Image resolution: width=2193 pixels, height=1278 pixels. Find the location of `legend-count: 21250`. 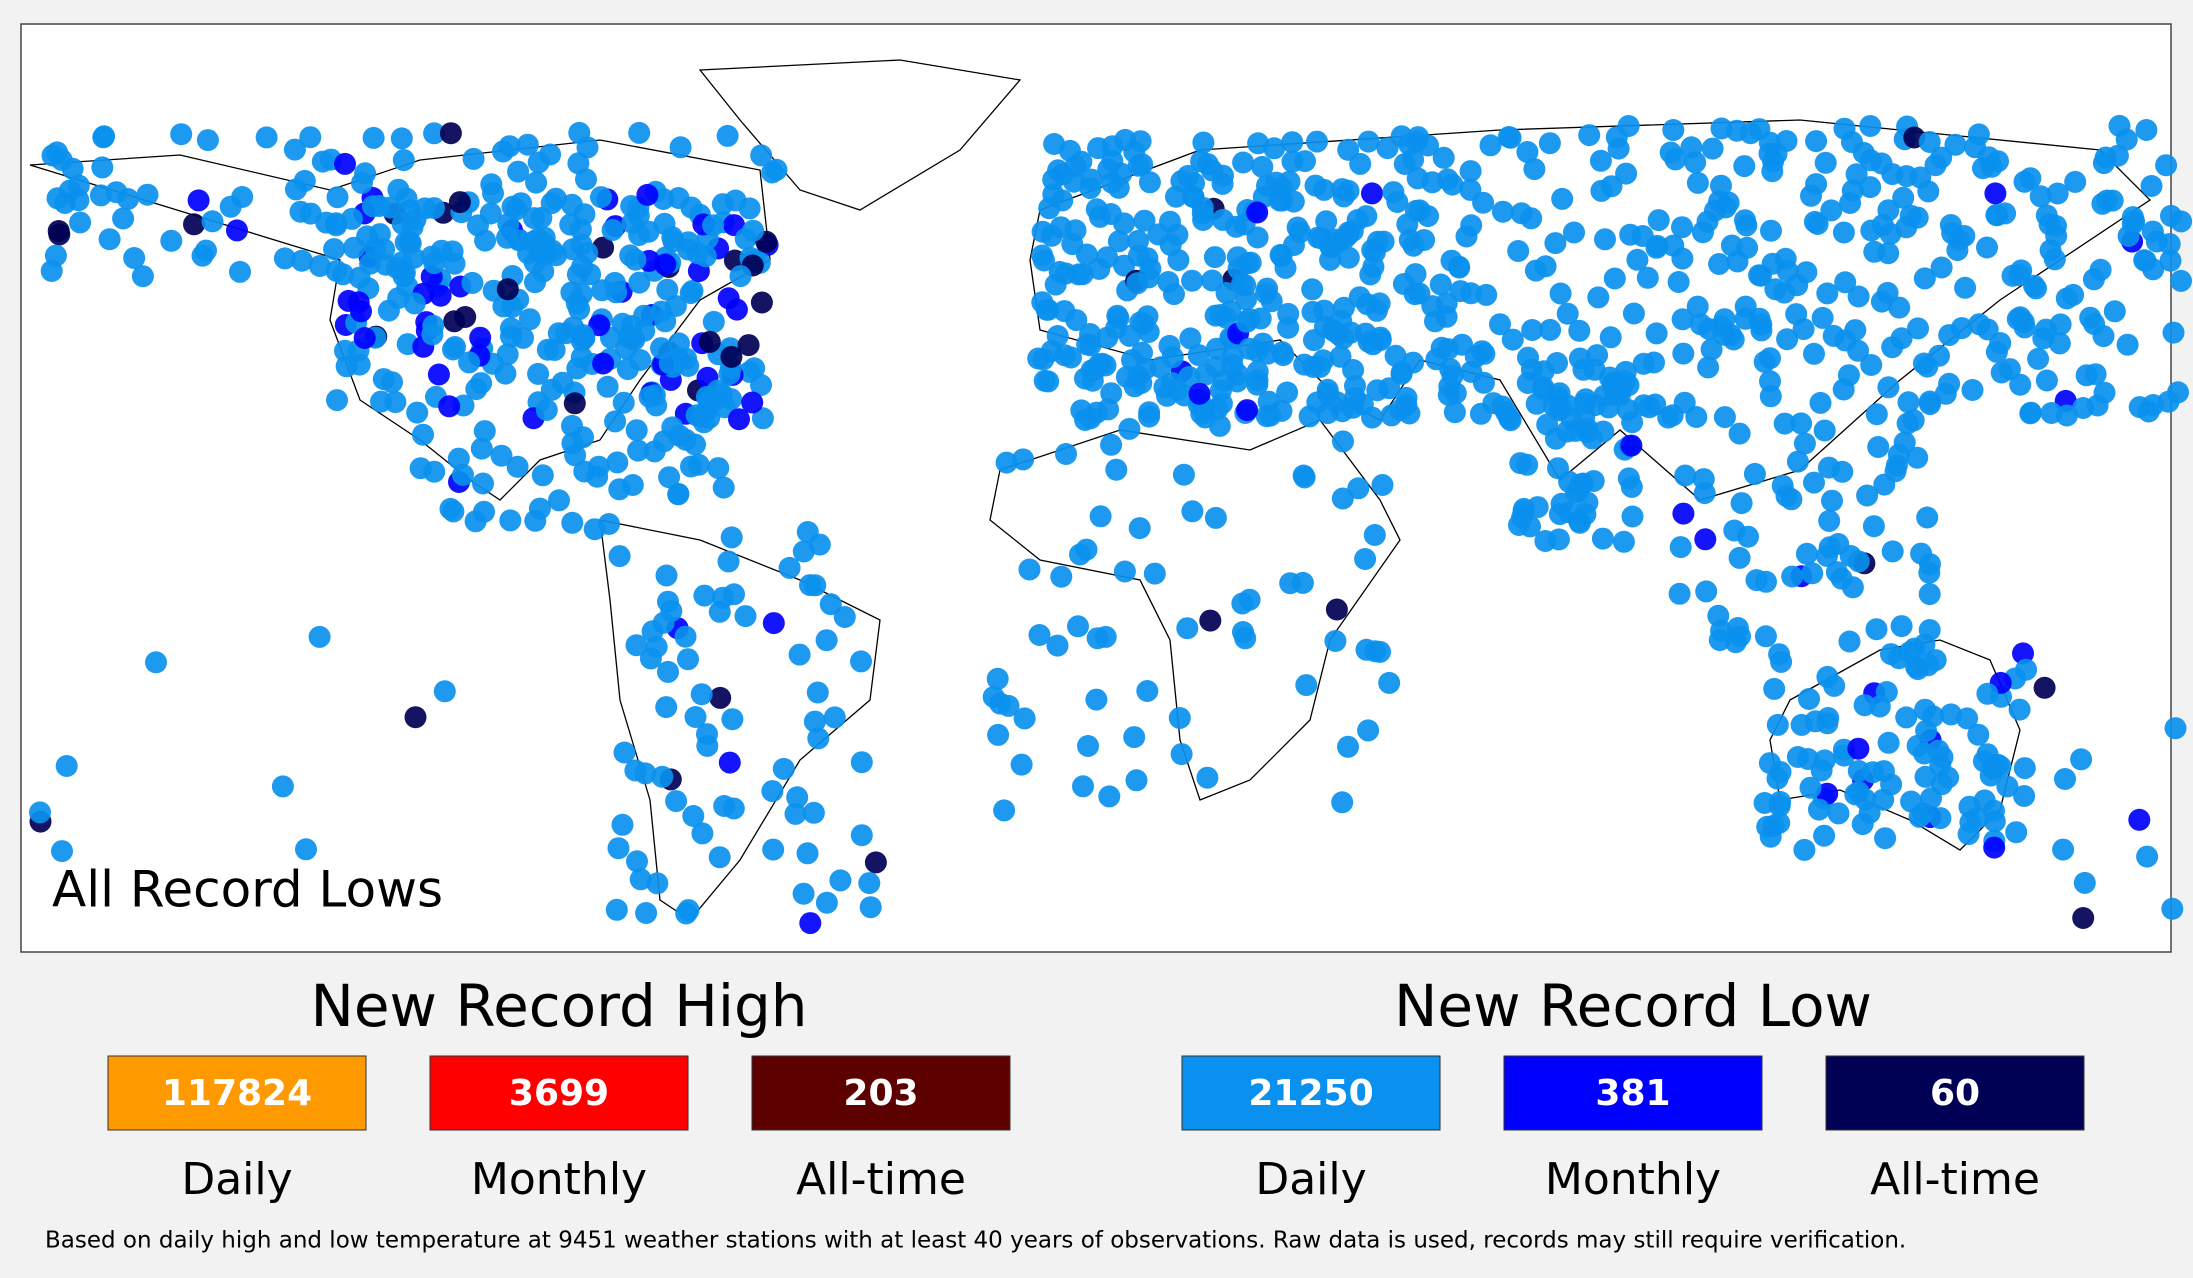

legend-count: 21250 is located at coordinates (1310, 1093).